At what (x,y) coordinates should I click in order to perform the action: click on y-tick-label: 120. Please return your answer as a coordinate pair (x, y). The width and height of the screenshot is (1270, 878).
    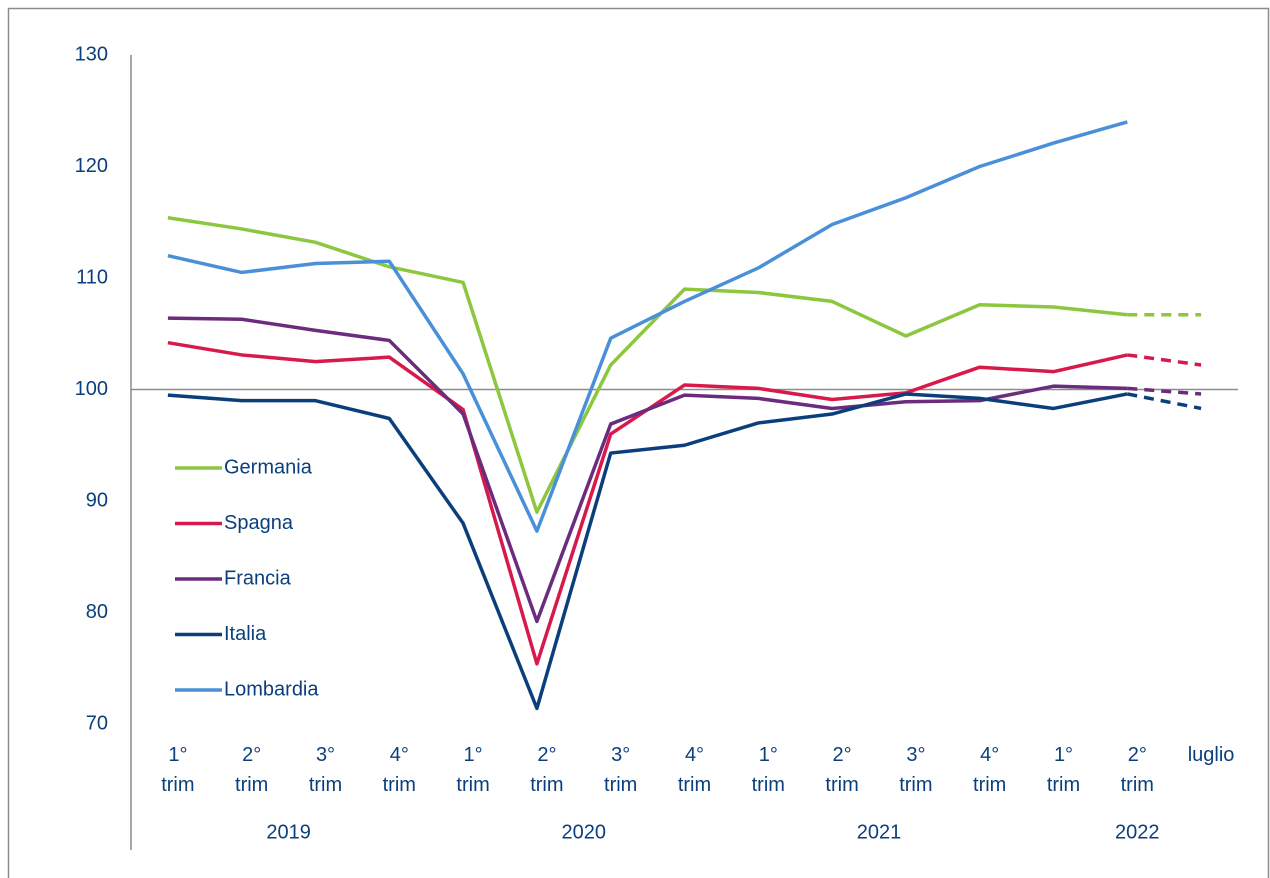
    Looking at the image, I should click on (91, 166).